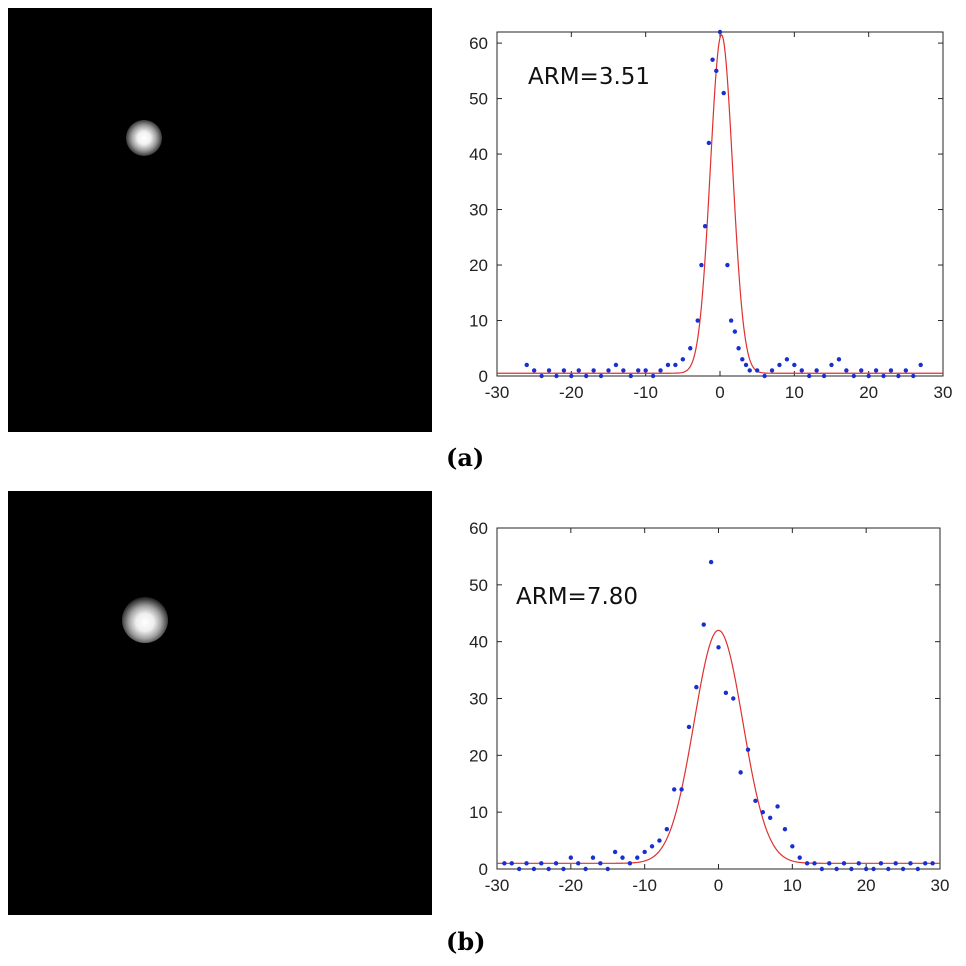 Image resolution: width=966 pixels, height=966 pixels. Describe the element at coordinates (478, 210) in the screenshot. I see `y-tick-label: 30` at that location.